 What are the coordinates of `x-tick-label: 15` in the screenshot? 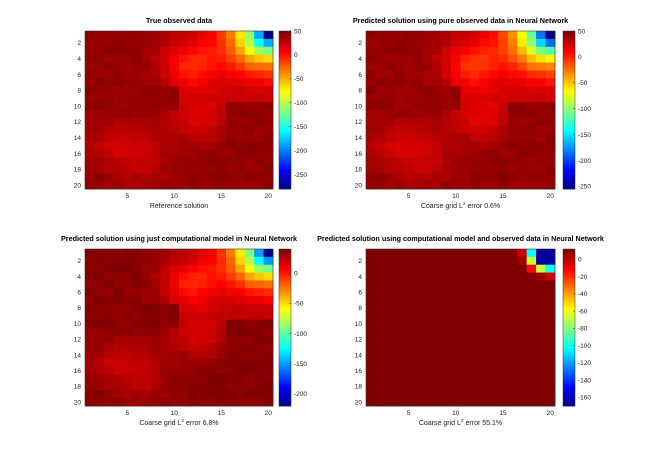 It's located at (503, 413).